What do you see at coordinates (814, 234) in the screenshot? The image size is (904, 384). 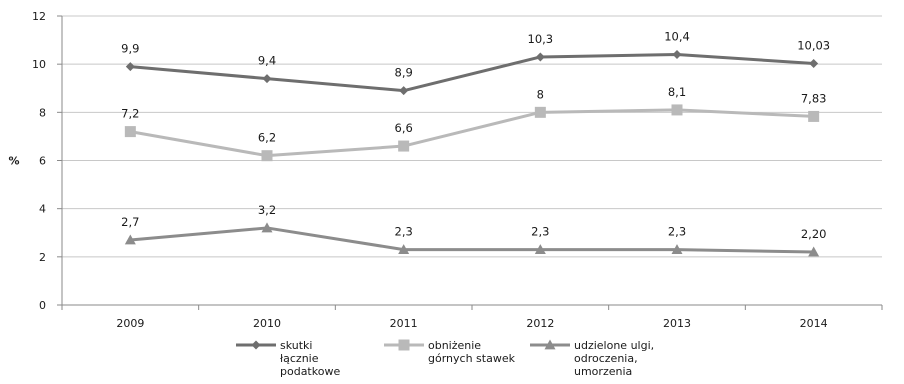 I see `series-2-data-label-5: 2,20` at bounding box center [814, 234].